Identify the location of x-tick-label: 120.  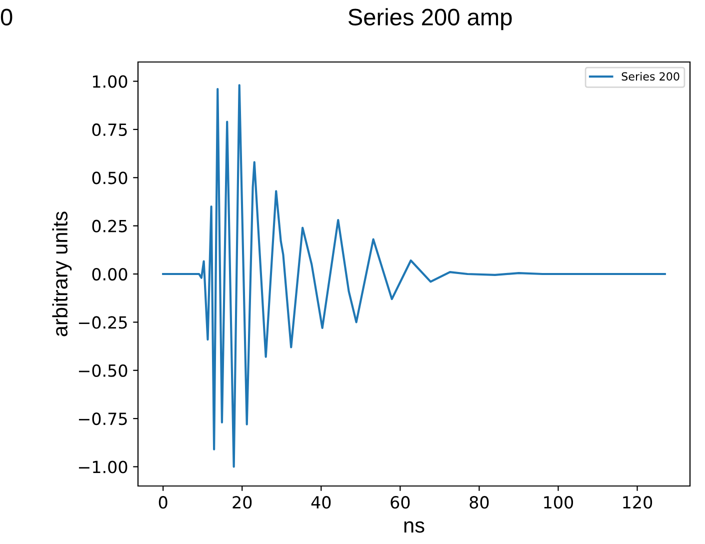
(637, 502).